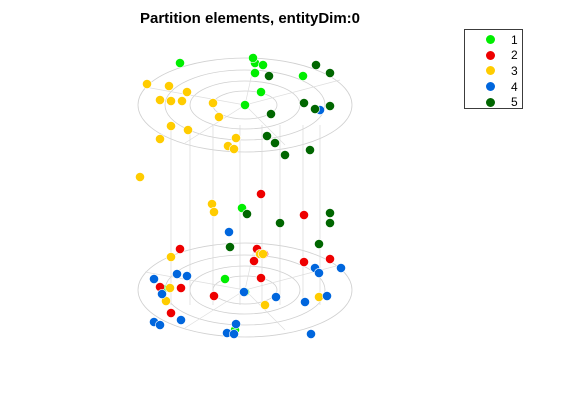 The height and width of the screenshot is (413, 570). Describe the element at coordinates (496, 102) in the screenshot. I see `legend-item-5: 5` at that location.